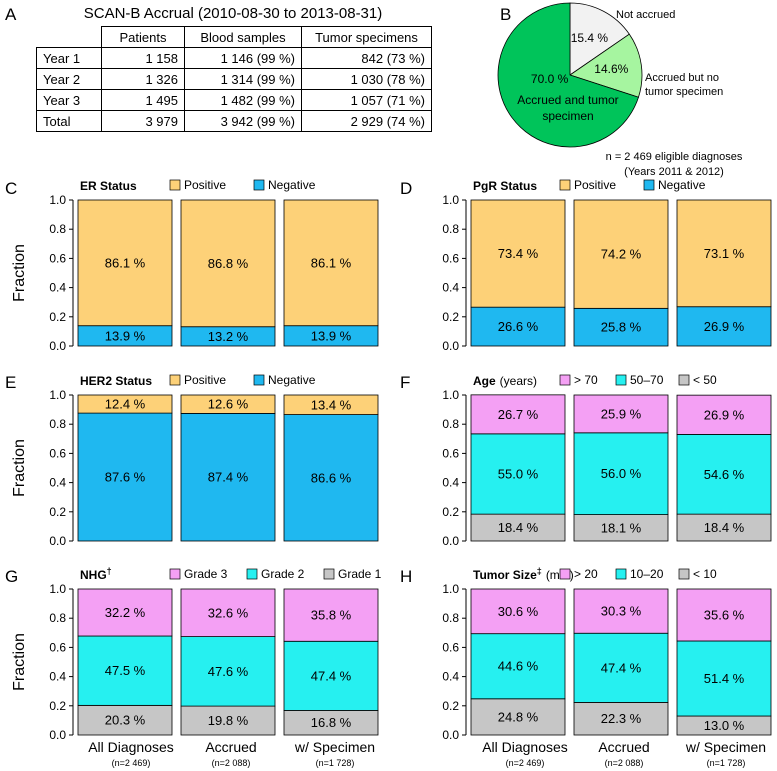 The image size is (777, 771). What do you see at coordinates (331, 615) in the screenshot?
I see `bar-value-label: 35.8 %` at bounding box center [331, 615].